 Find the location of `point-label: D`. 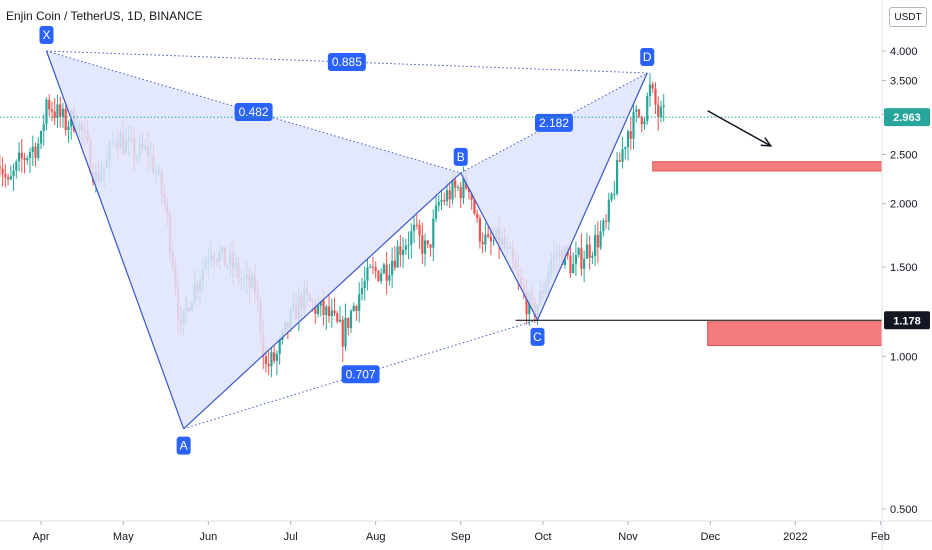

point-label: D is located at coordinates (647, 57).